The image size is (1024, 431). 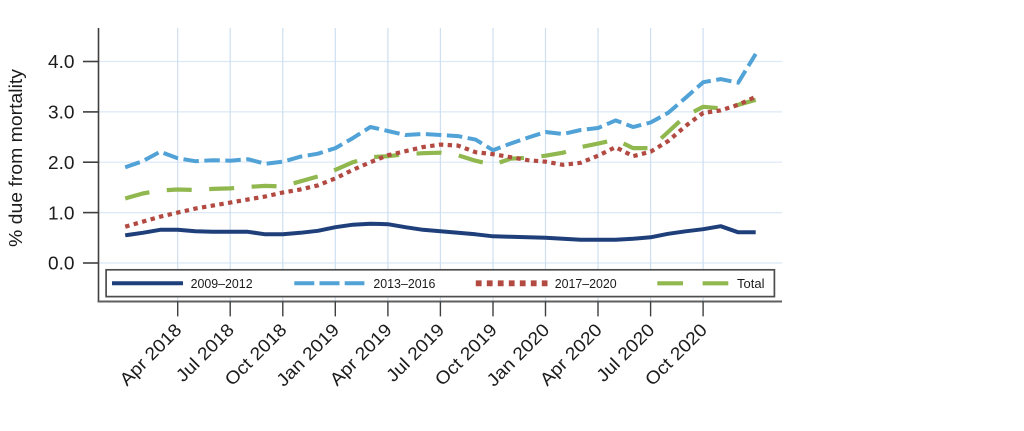 I want to click on svg-text: % due from mortality, so click(x=16, y=158).